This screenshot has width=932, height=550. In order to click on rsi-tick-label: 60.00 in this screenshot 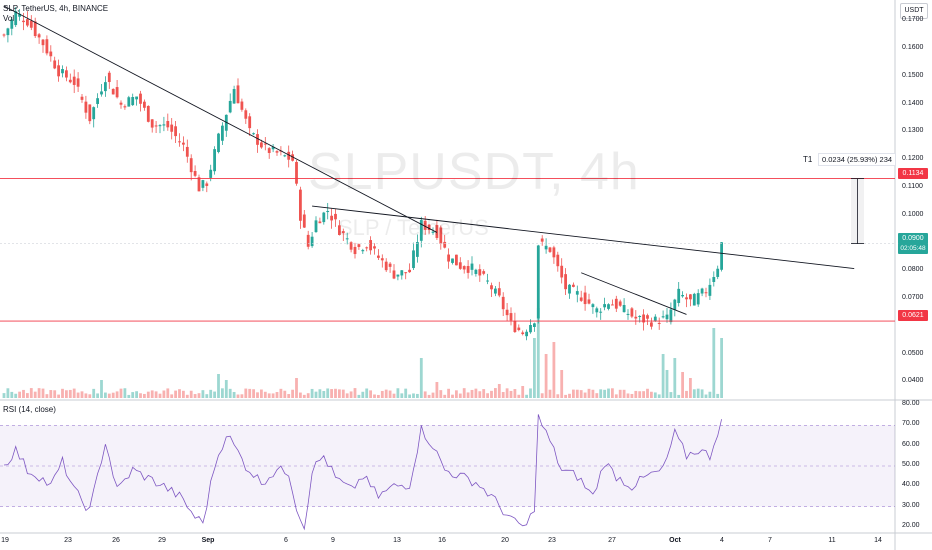, I will do `click(911, 444)`.